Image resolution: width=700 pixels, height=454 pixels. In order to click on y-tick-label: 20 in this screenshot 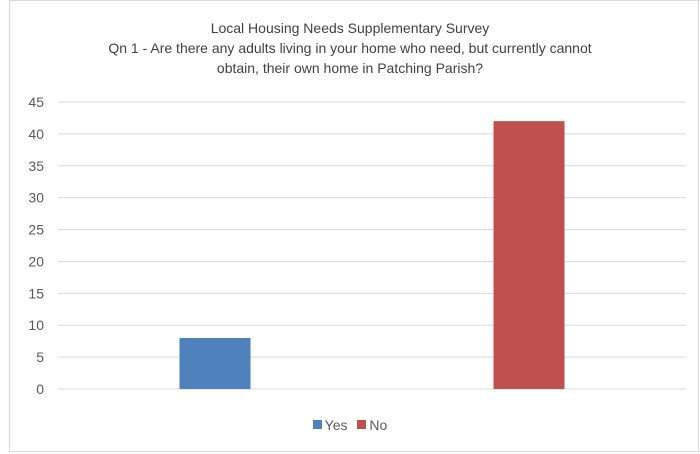, I will do `click(36, 261)`.